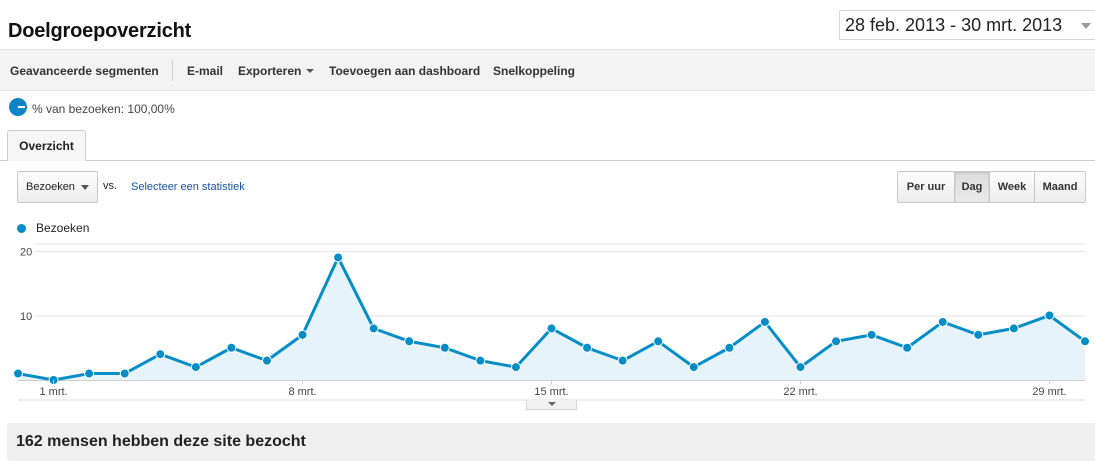 This screenshot has width=1095, height=467. Describe the element at coordinates (161, 441) in the screenshot. I see `visitors-summary: 162 mensen hebben deze site bezocht` at that location.